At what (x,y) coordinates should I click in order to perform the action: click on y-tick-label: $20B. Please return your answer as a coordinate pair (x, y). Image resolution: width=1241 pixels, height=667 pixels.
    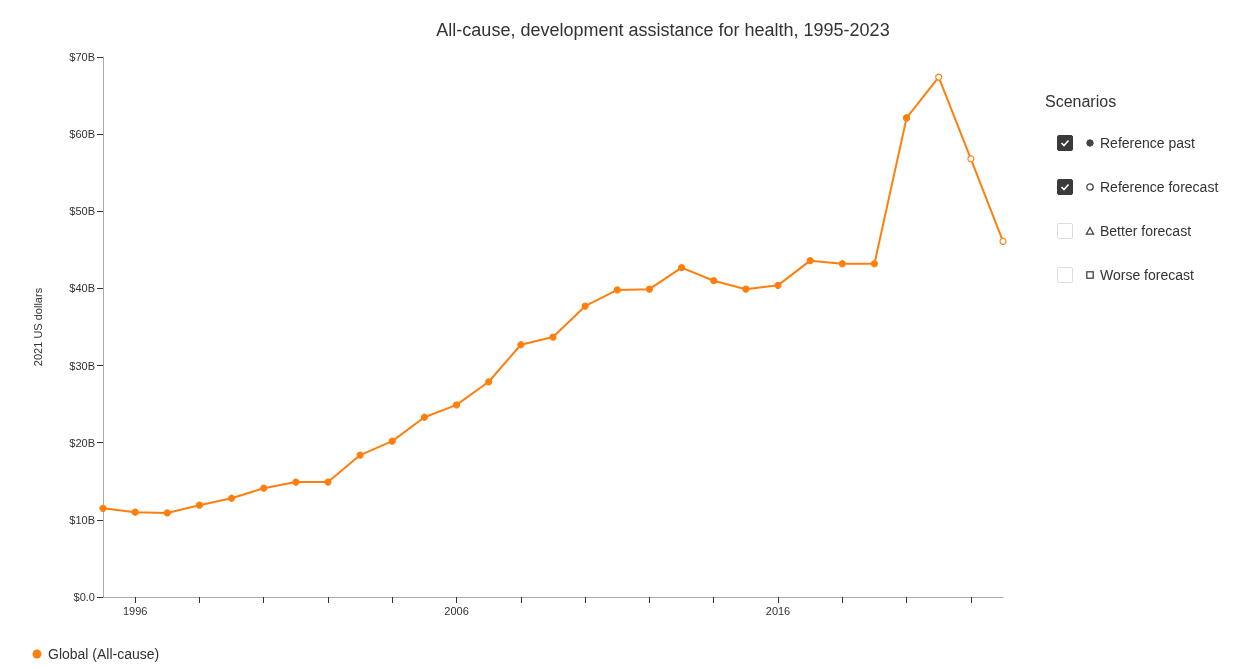
    Looking at the image, I should click on (82, 442).